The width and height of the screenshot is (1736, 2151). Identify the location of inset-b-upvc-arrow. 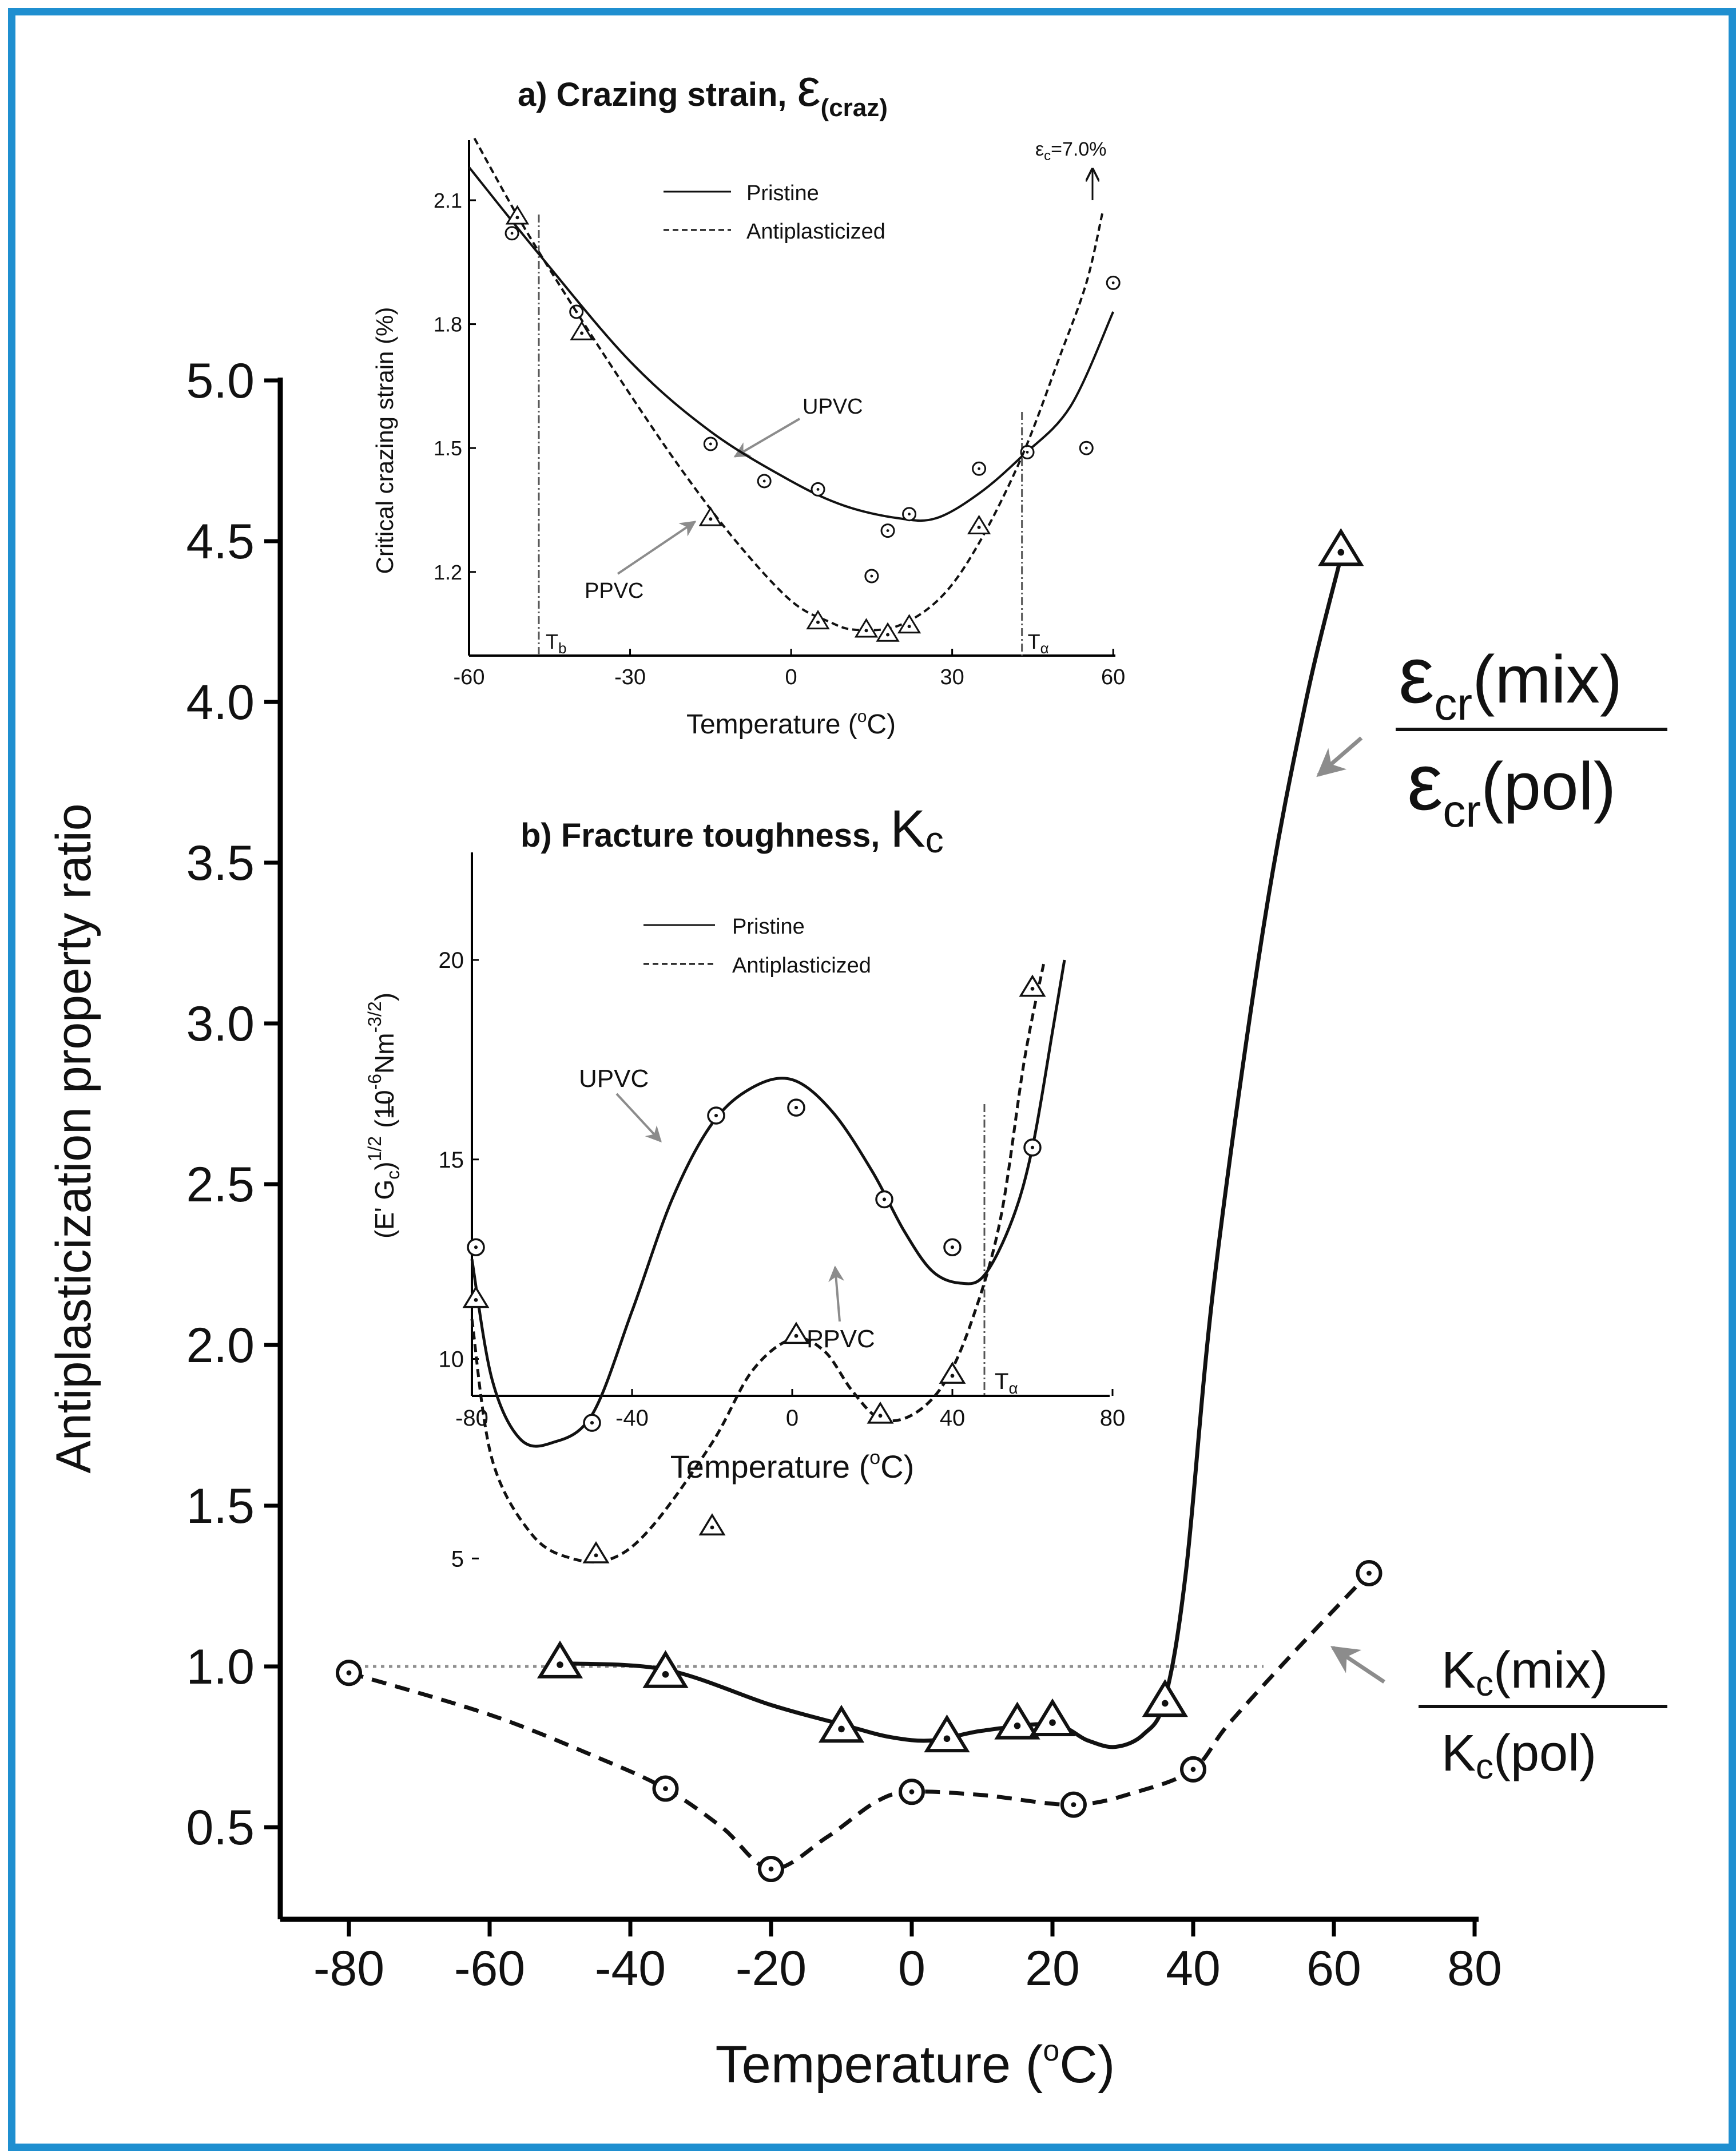
(639, 1118).